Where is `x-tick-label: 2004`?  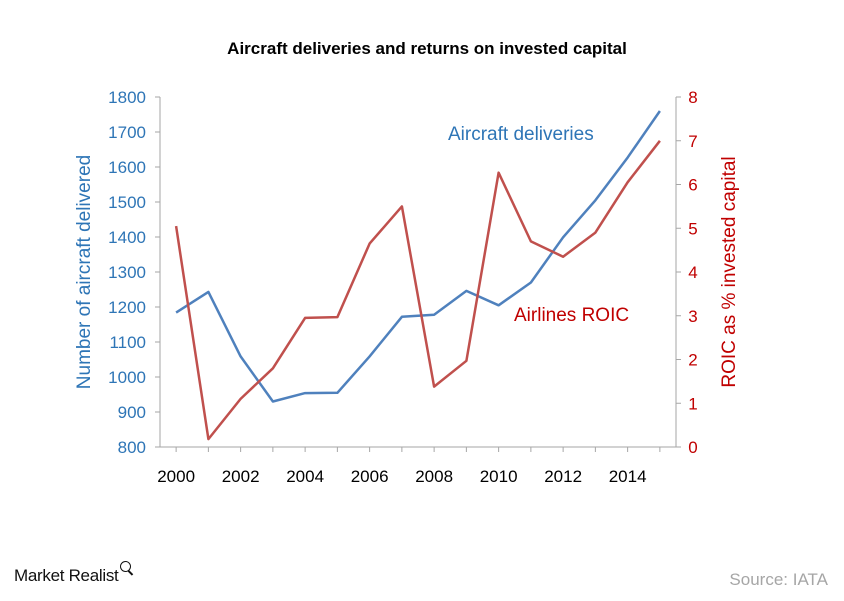 x-tick-label: 2004 is located at coordinates (305, 476).